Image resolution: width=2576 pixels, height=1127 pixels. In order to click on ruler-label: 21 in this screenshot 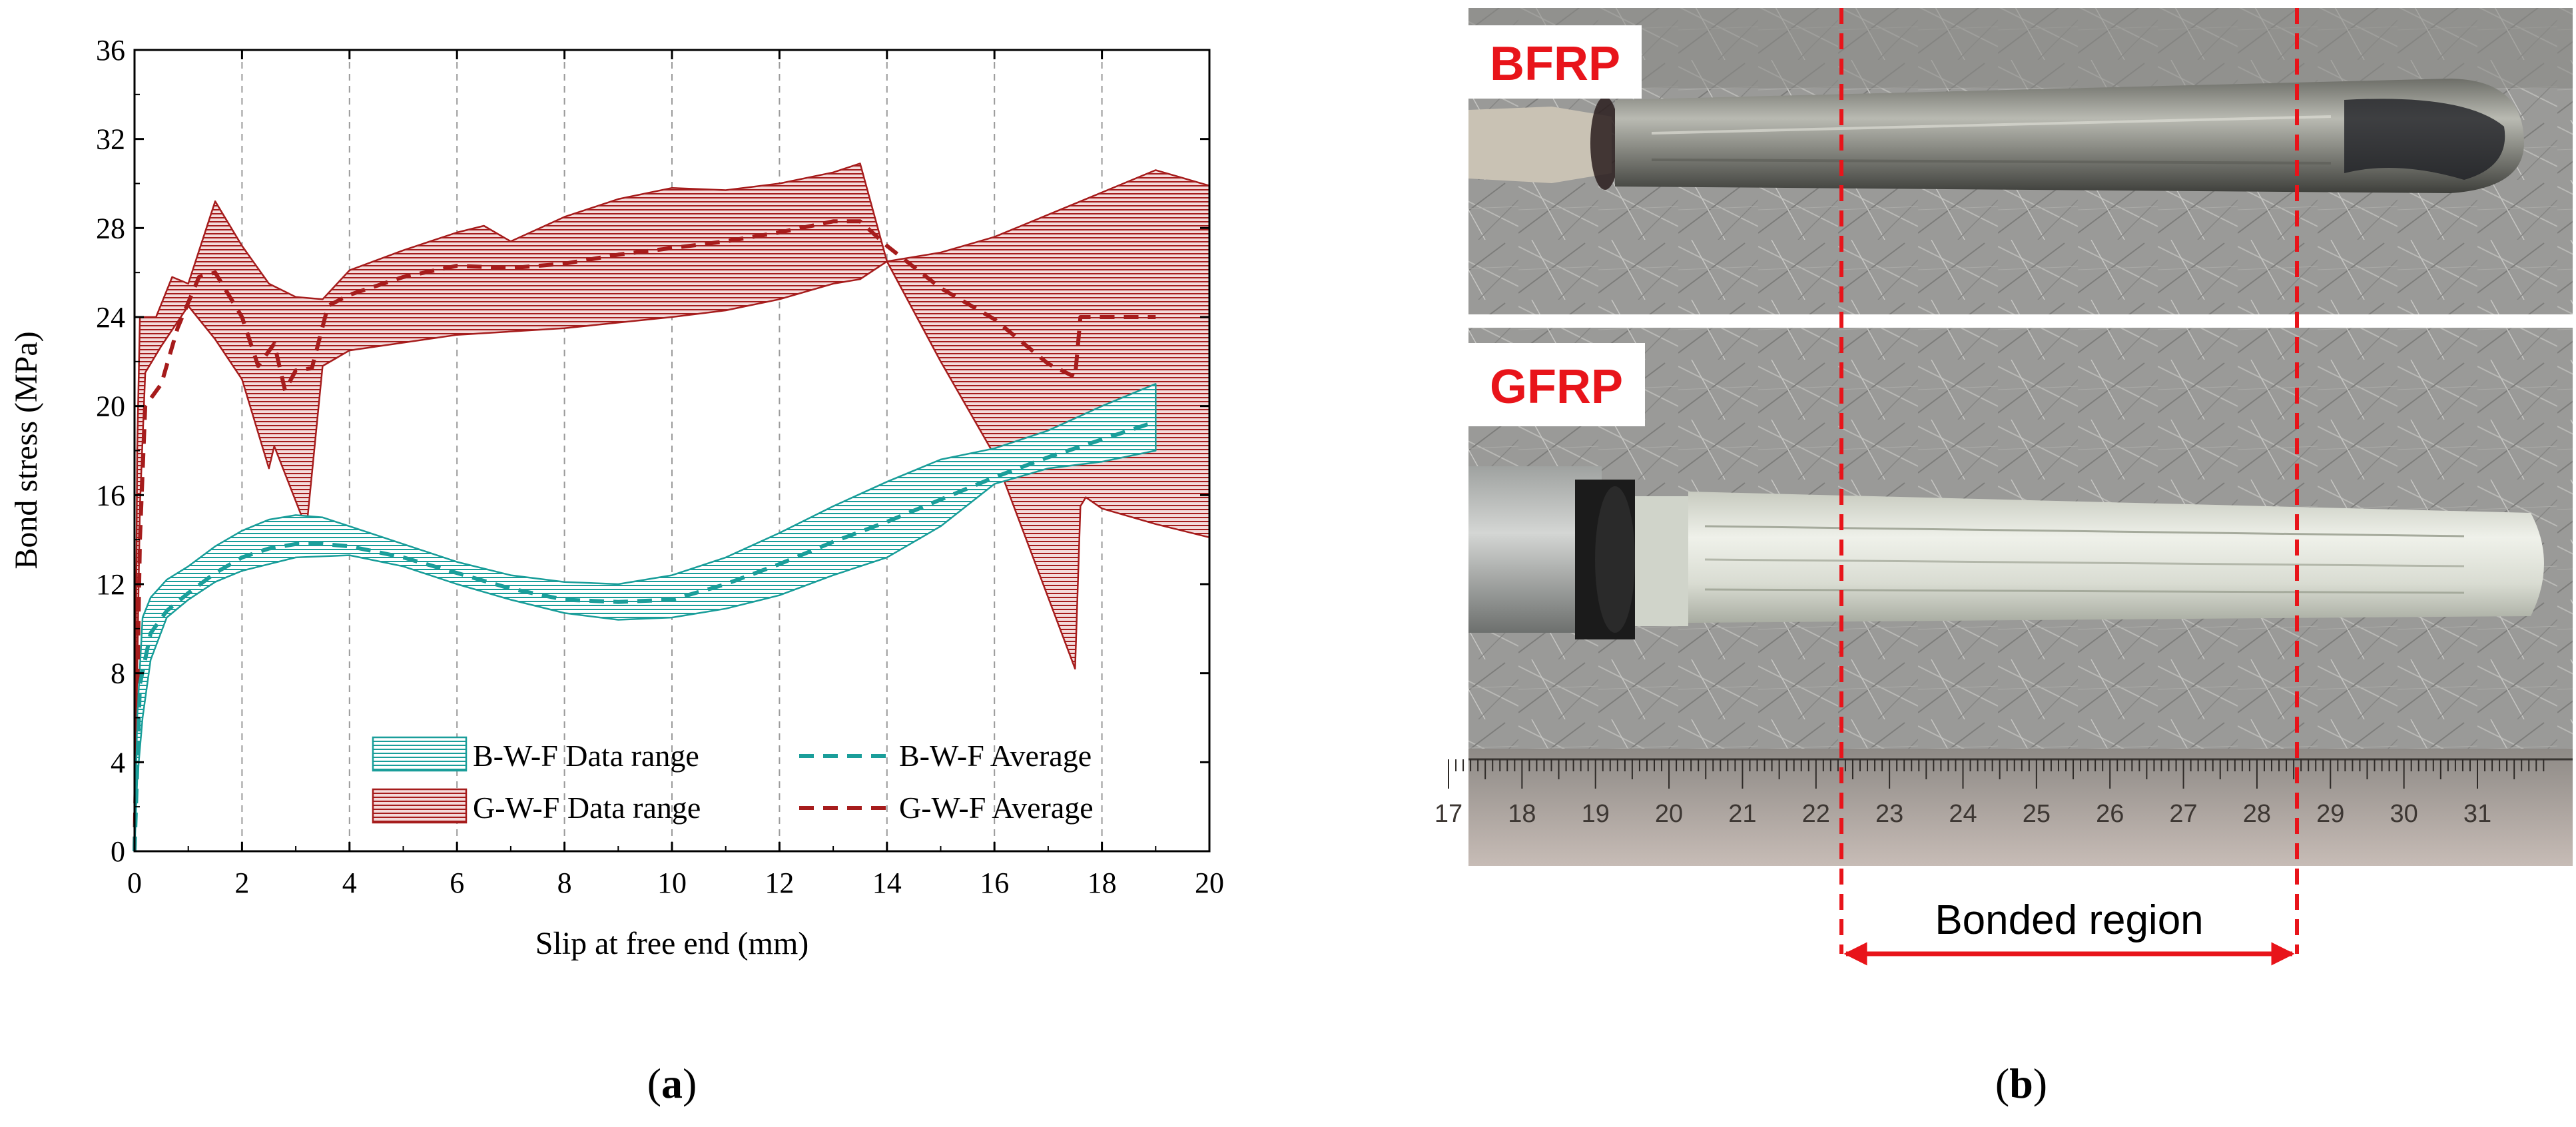, I will do `click(1742, 814)`.